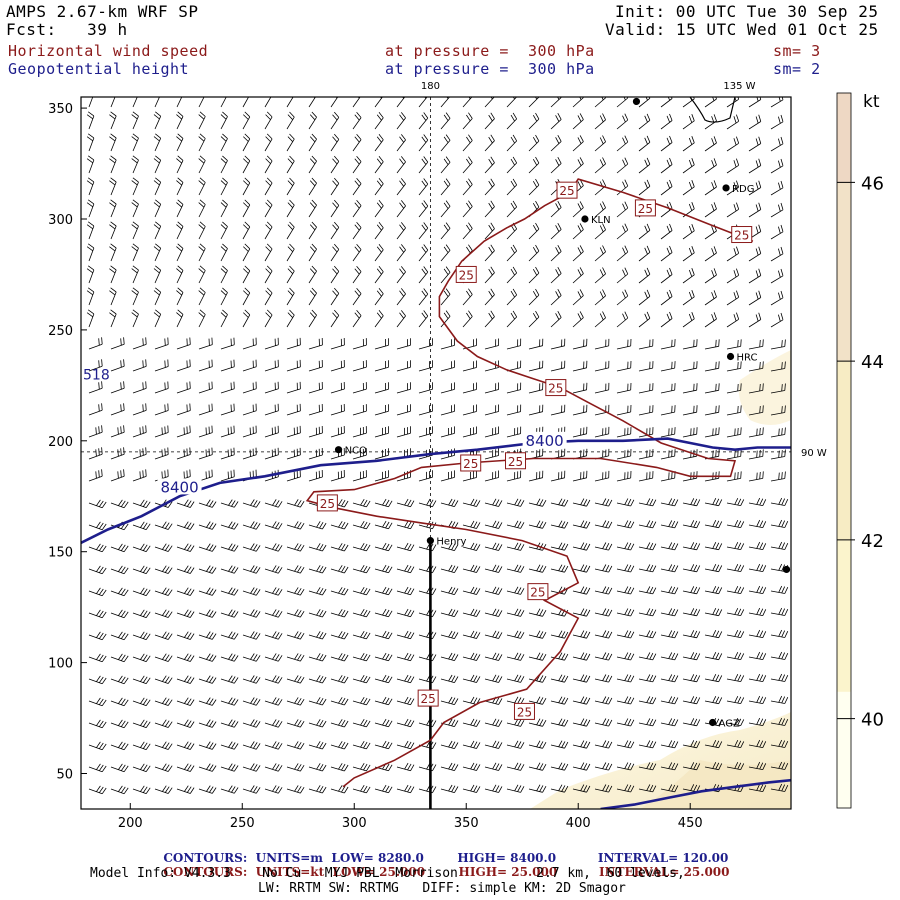  Describe the element at coordinates (205, 872) in the screenshot. I see `footer-contours-label: CONTOURS:` at that location.